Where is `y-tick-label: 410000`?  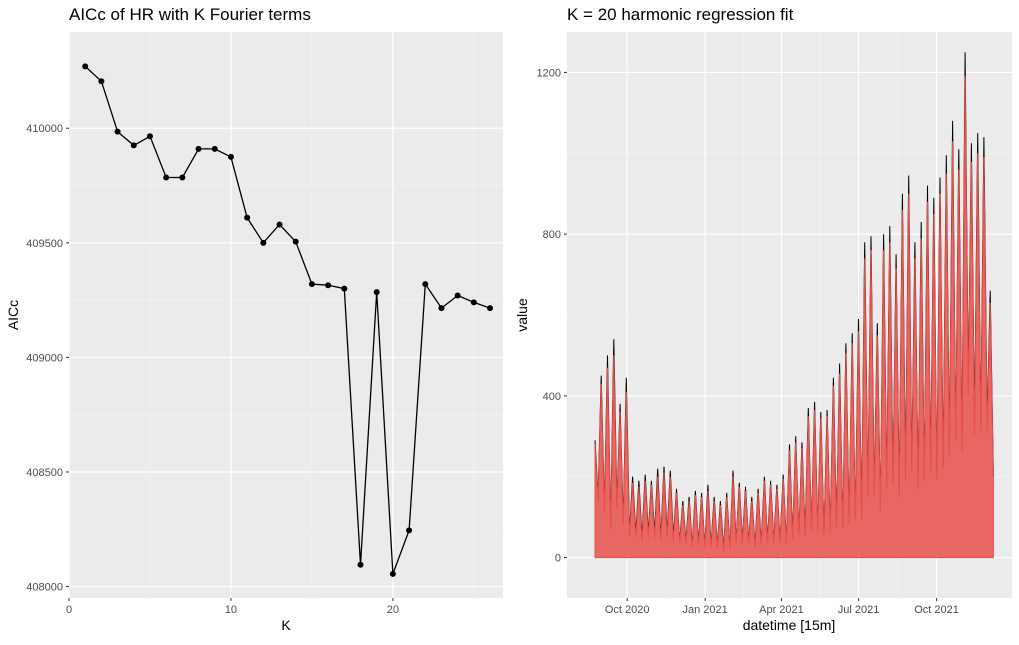 y-tick-label: 410000 is located at coordinates (44, 129).